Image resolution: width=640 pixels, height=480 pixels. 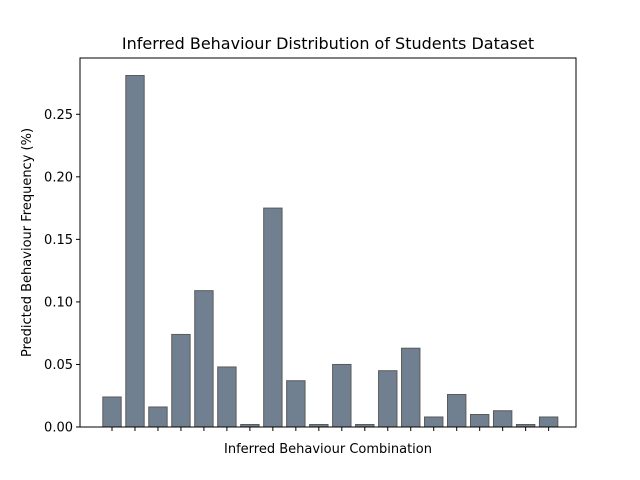 What do you see at coordinates (58, 177) in the screenshot?
I see `y-tick-label-4: 0.20` at bounding box center [58, 177].